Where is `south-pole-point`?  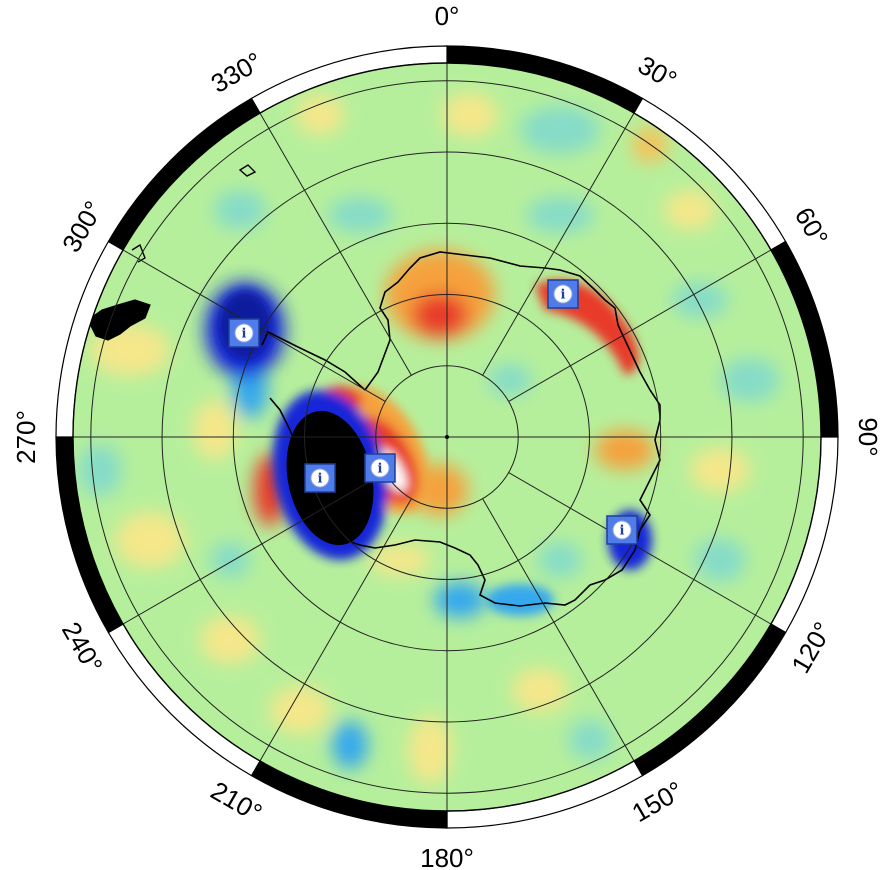
south-pole-point is located at coordinates (447, 437).